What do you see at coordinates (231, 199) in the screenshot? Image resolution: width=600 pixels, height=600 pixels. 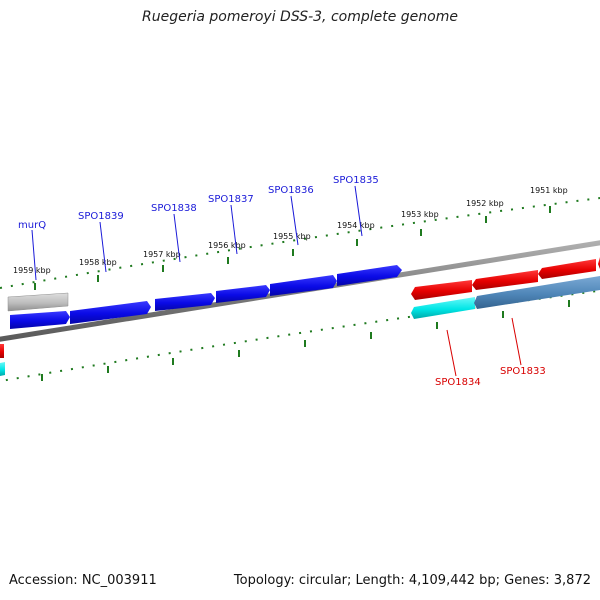 I see `gene-label-spo1837: SPO1837` at bounding box center [231, 199].